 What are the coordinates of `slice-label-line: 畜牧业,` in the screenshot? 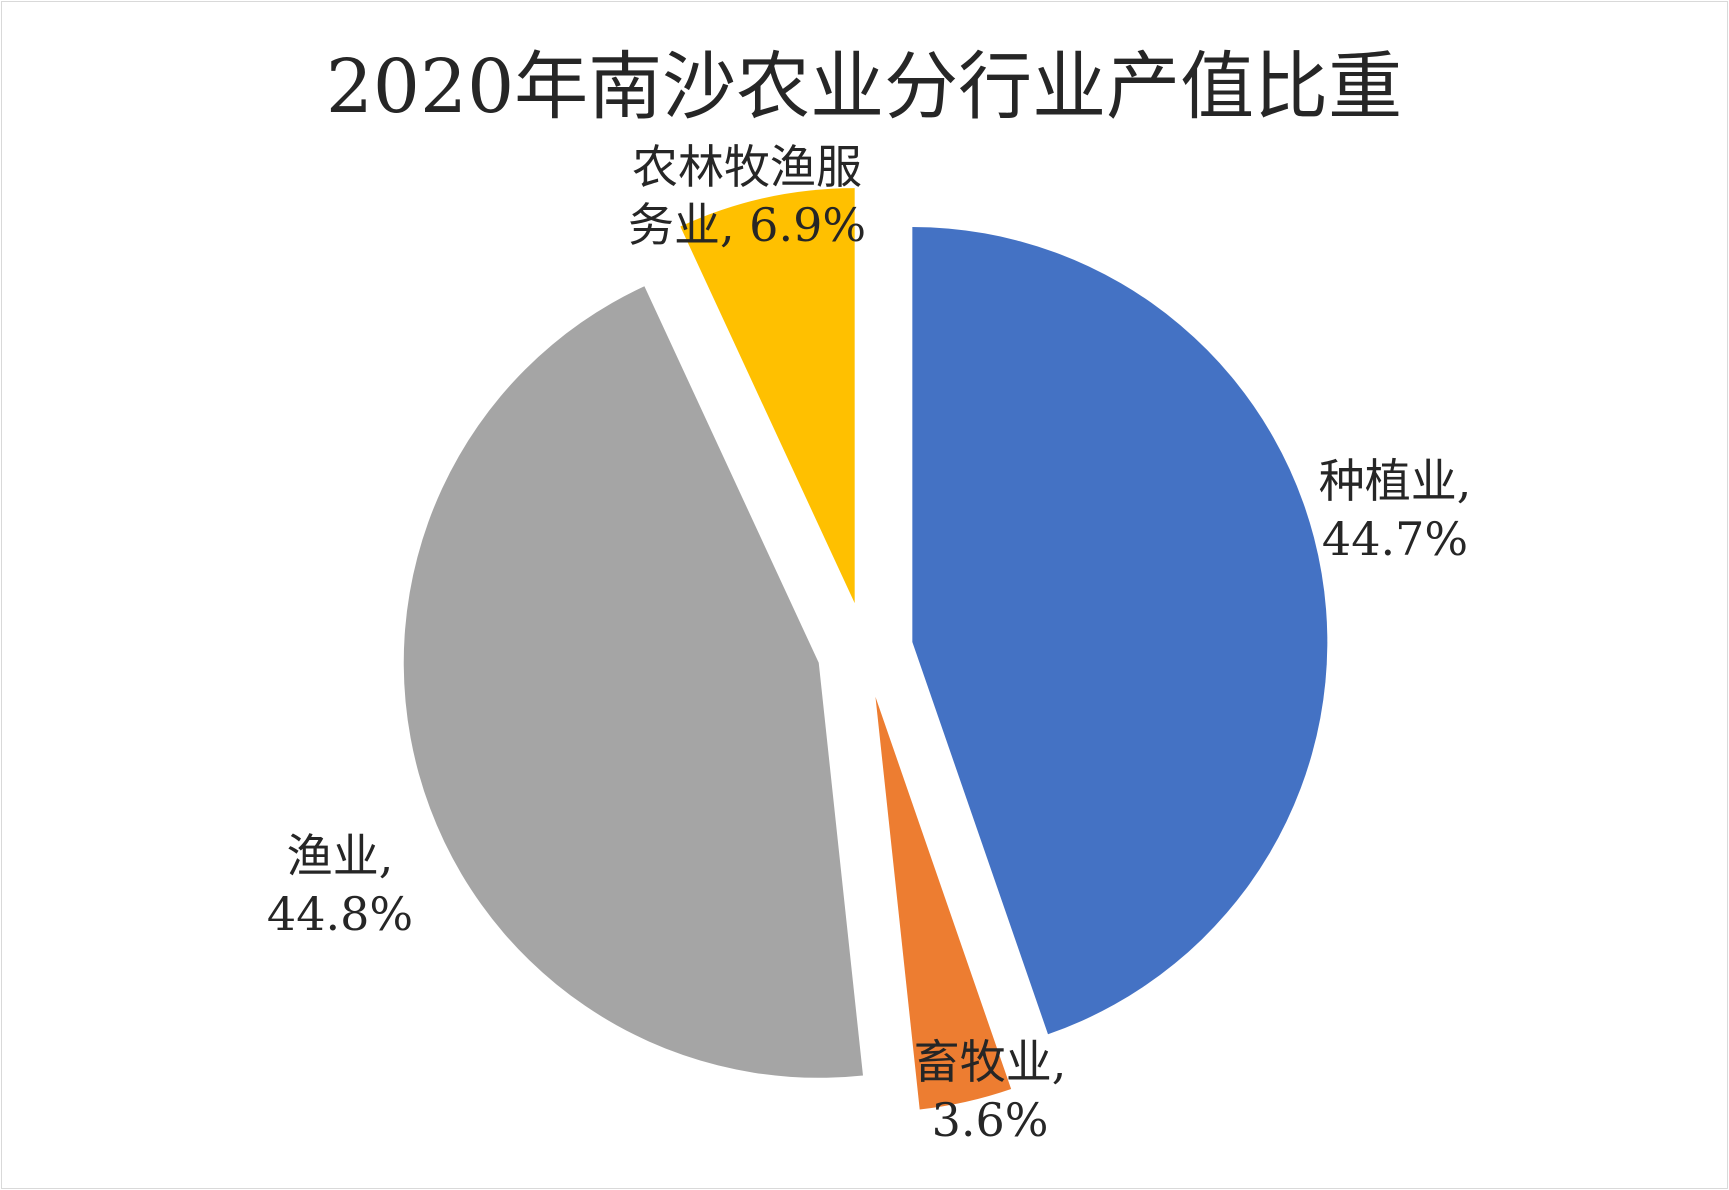 It's located at (990, 1062).